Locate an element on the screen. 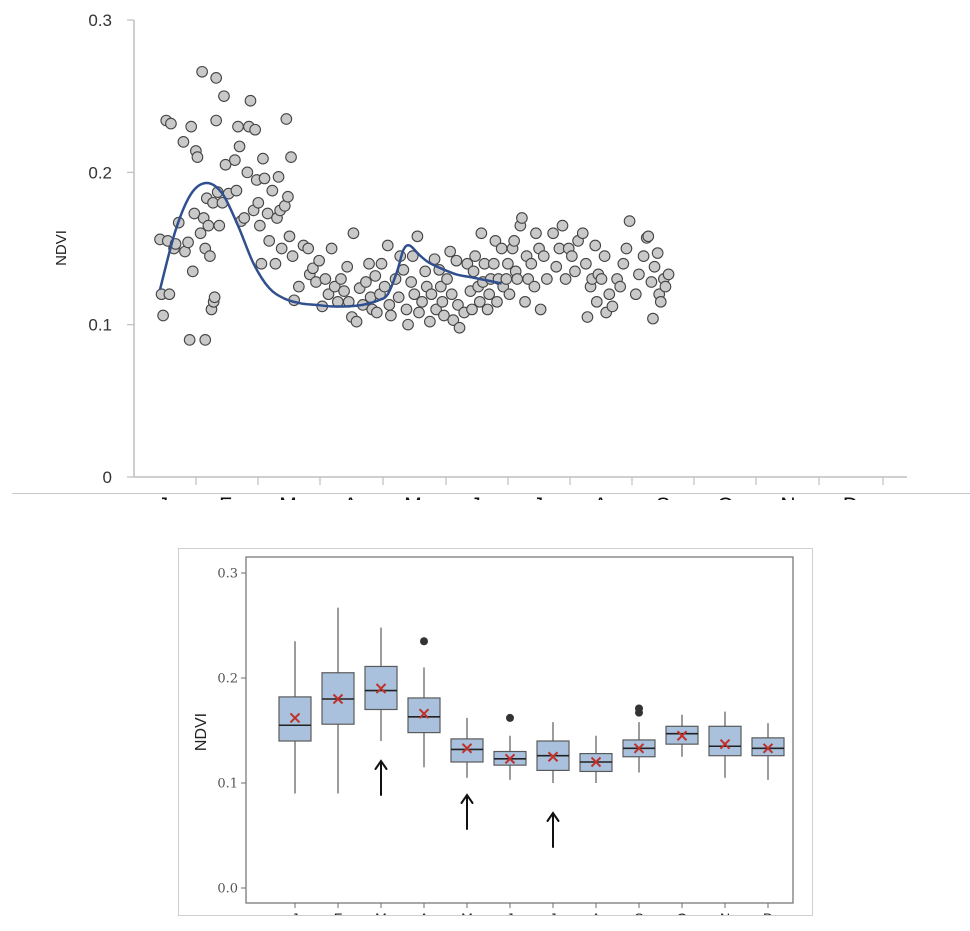  bottom-y-tick-label: 0.0 is located at coordinates (227, 889).